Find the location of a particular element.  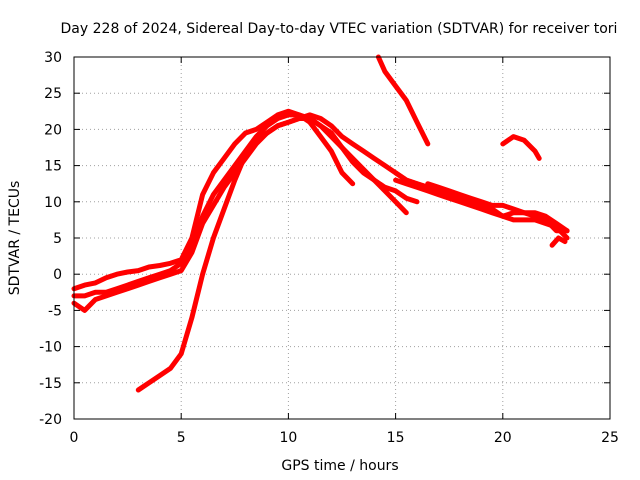

x-tick-label: 0 is located at coordinates (74, 438).